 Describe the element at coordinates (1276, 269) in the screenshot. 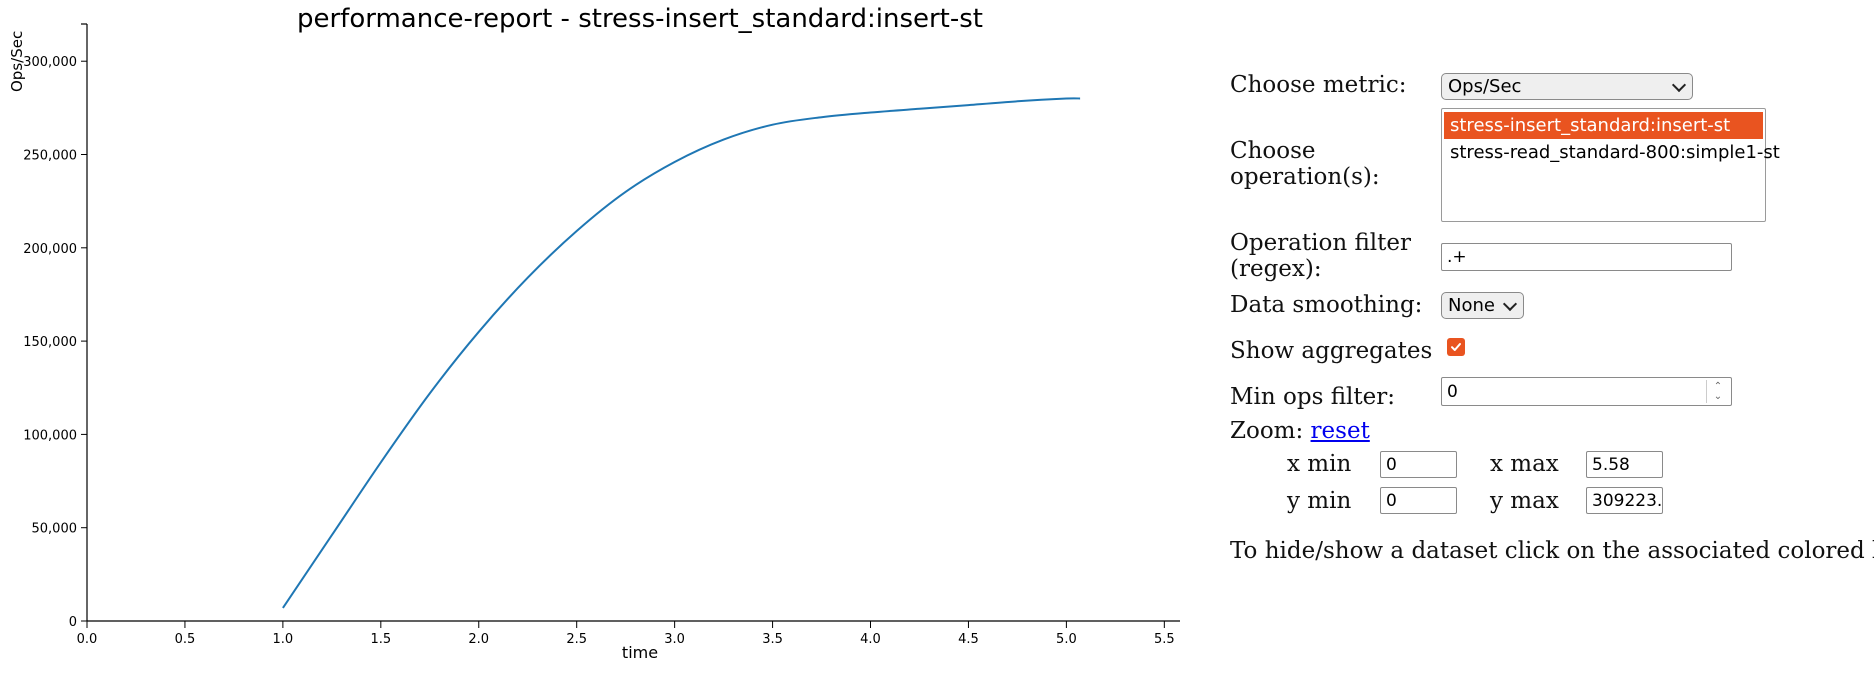

I see `filter-label-line2: (regex):` at that location.